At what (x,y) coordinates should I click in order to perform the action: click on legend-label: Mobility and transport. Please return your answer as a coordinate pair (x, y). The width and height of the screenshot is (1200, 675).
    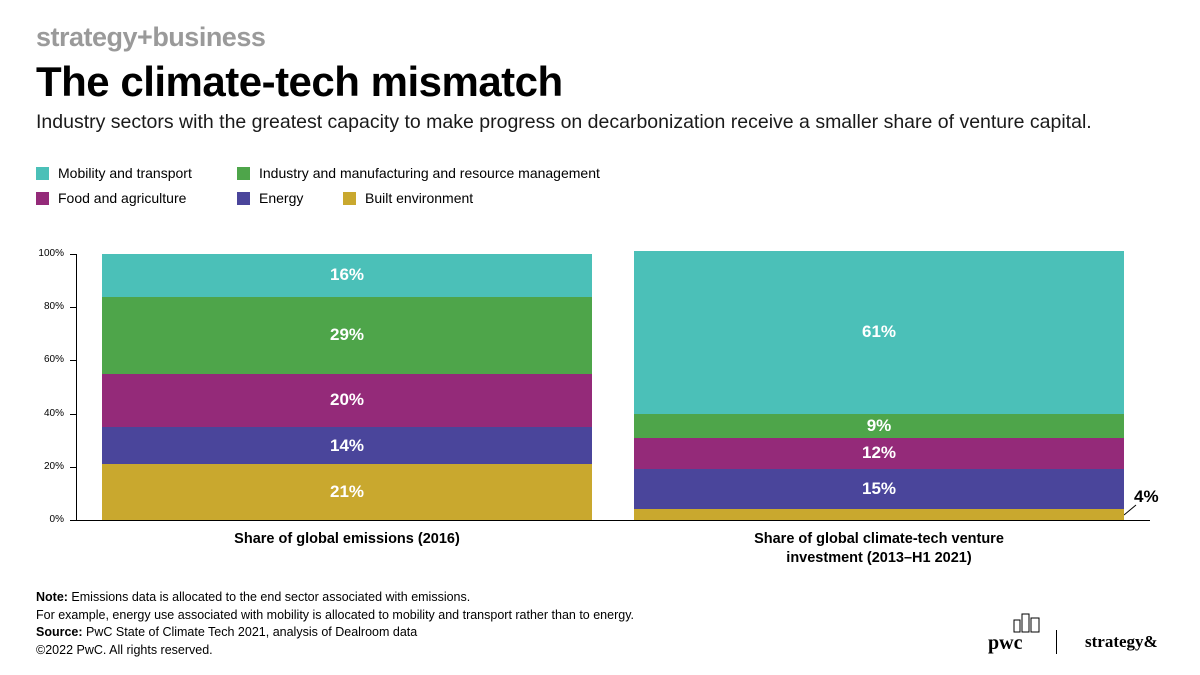
    Looking at the image, I should click on (125, 173).